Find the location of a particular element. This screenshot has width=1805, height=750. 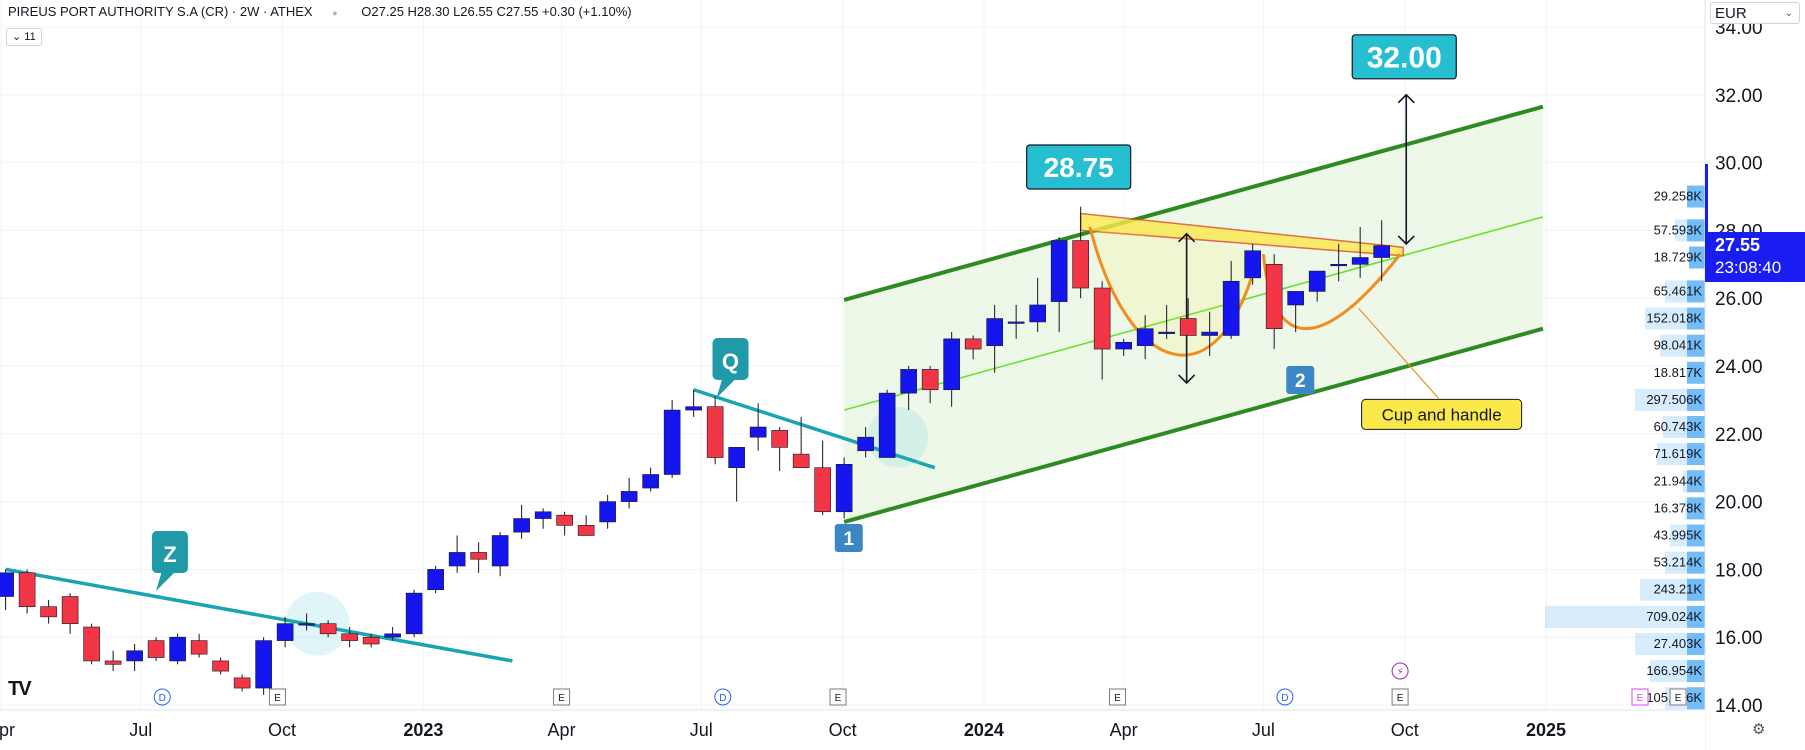

pivot-badge-2: 2 is located at coordinates (1300, 380).